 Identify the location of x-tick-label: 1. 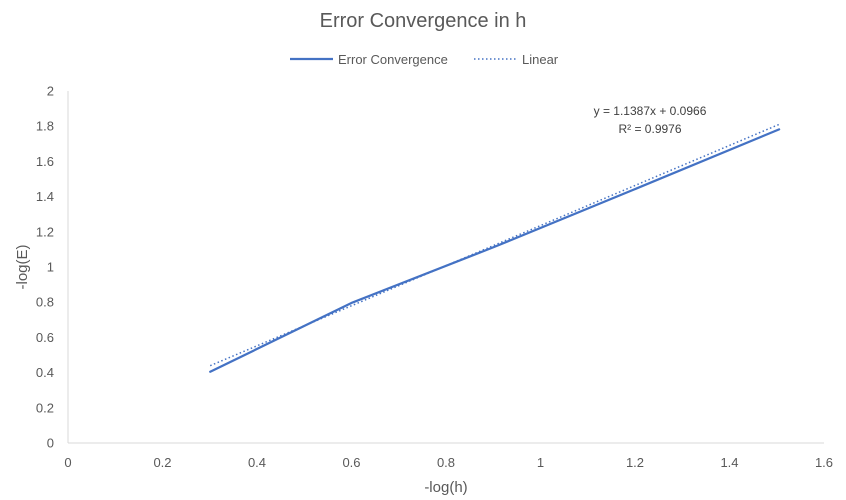
(540, 462).